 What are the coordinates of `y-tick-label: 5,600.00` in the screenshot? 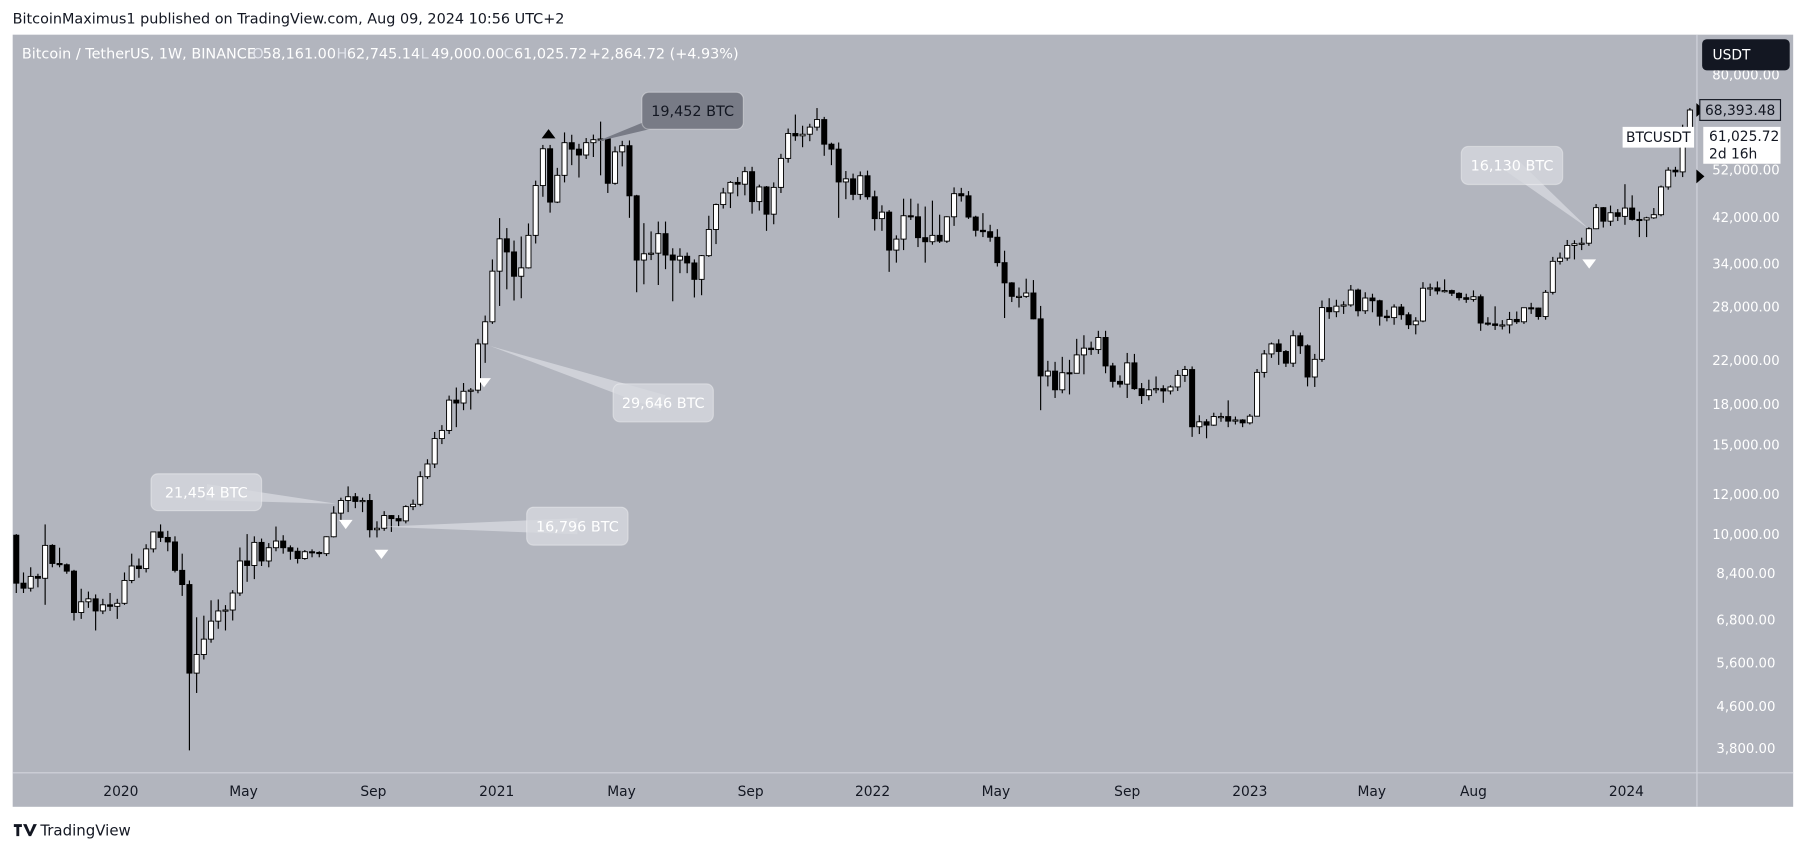 It's located at (1745, 663).